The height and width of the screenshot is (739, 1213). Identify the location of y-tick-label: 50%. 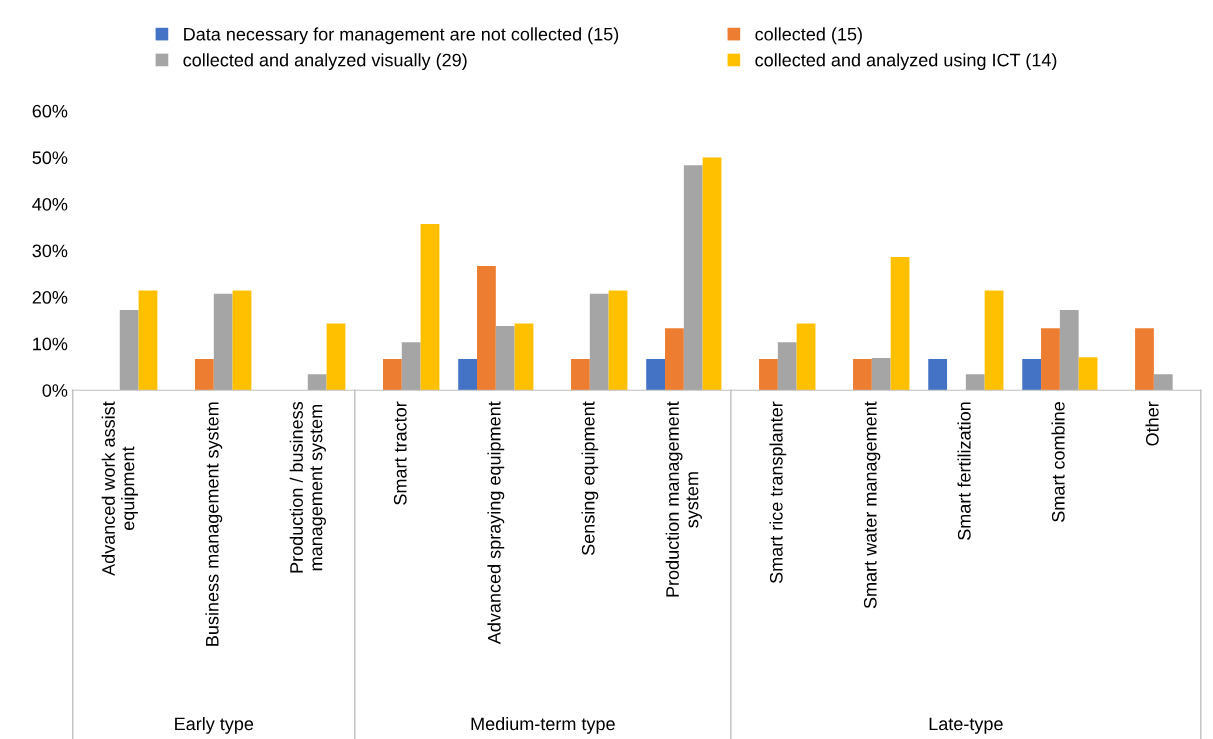
(50, 158).